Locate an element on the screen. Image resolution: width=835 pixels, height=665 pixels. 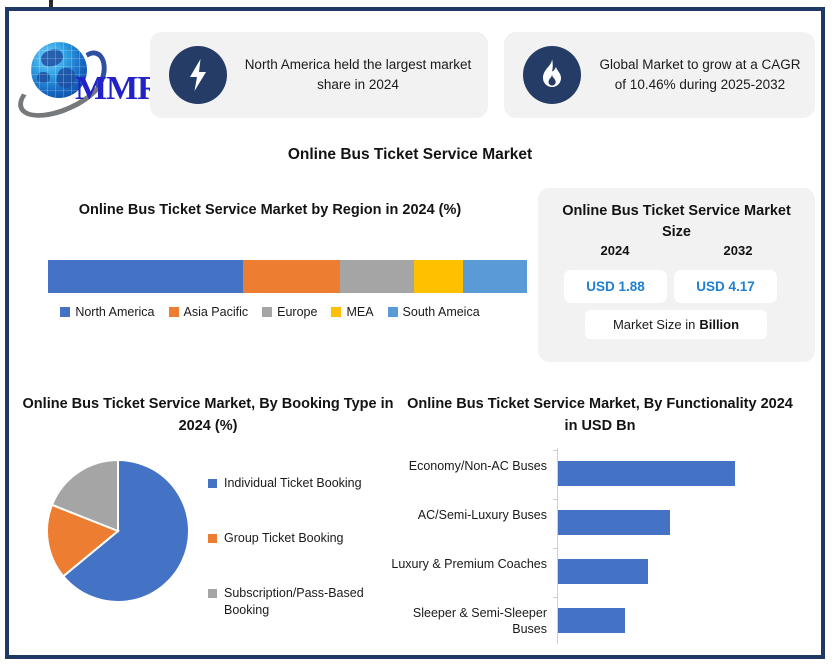
booking-type-legend-label: Individual Ticket Booking is located at coordinates (293, 483).